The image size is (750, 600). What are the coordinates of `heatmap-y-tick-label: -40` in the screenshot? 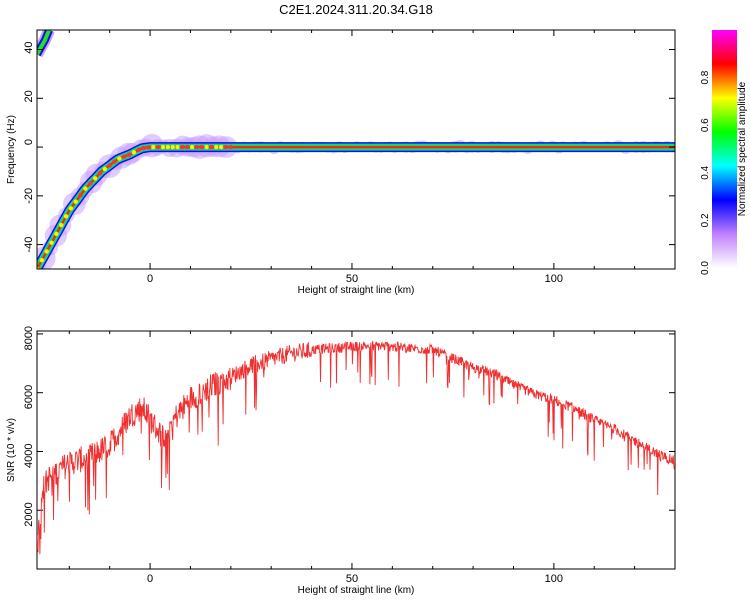 It's located at (29, 245).